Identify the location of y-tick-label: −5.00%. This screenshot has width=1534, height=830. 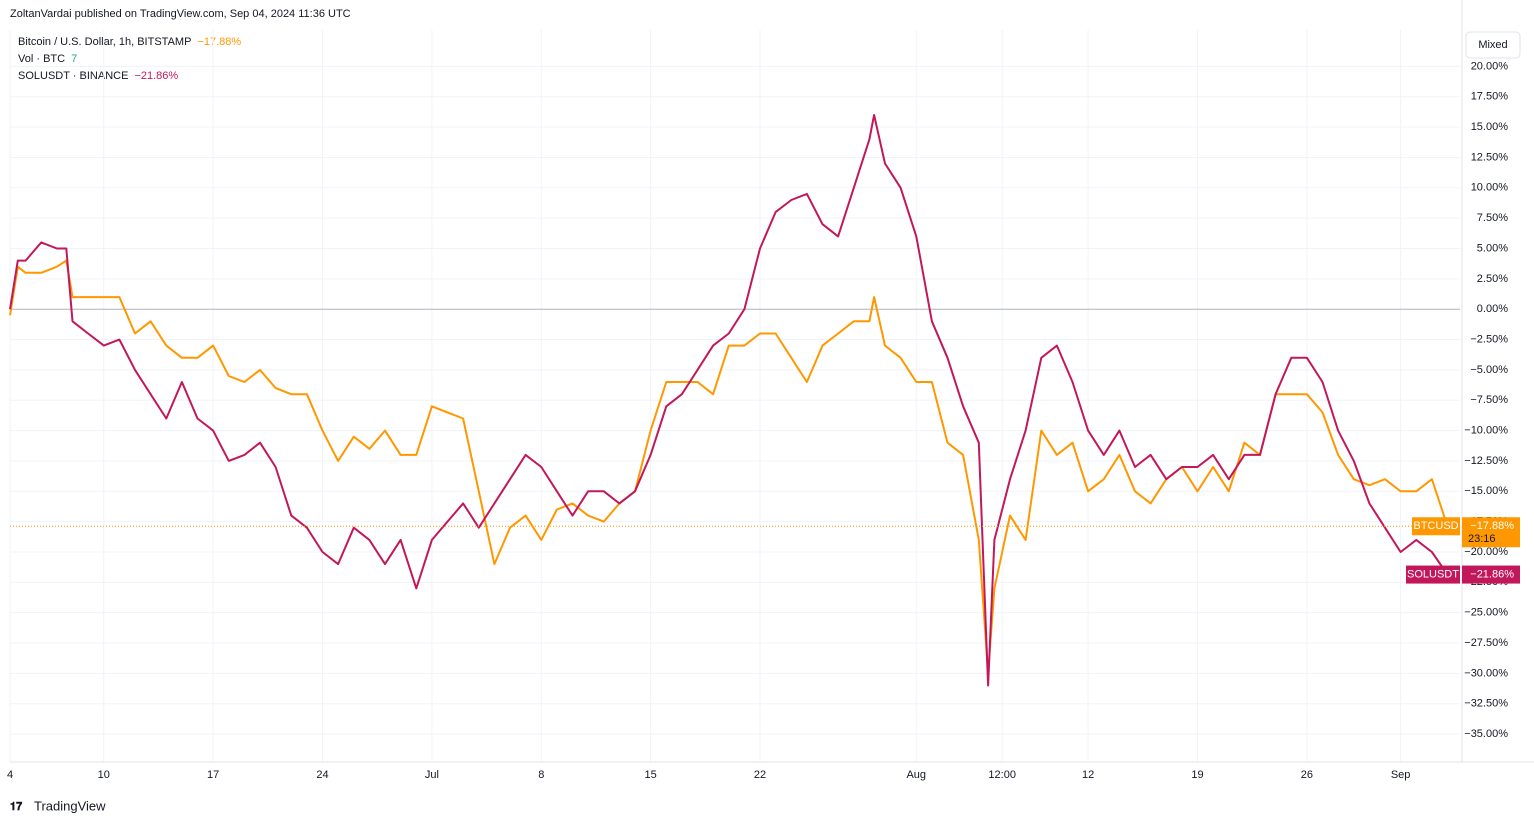
(1489, 370).